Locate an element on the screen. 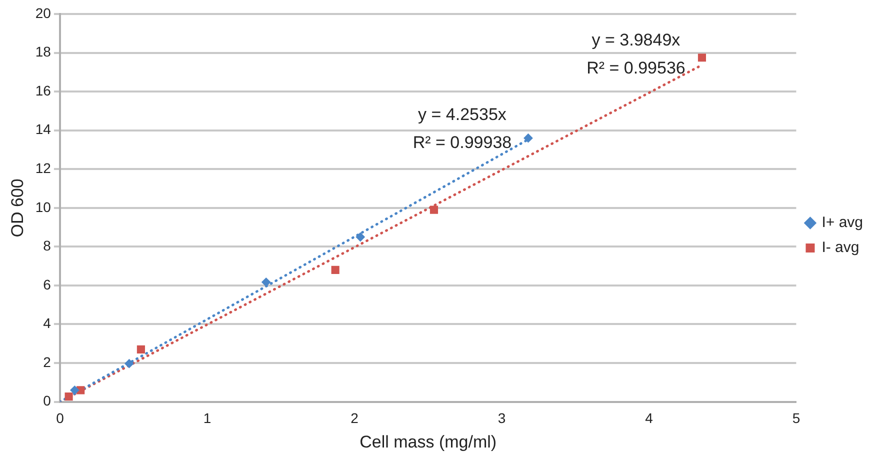 The image size is (883, 457). y-tick-label: 6 is located at coordinates (47, 284).